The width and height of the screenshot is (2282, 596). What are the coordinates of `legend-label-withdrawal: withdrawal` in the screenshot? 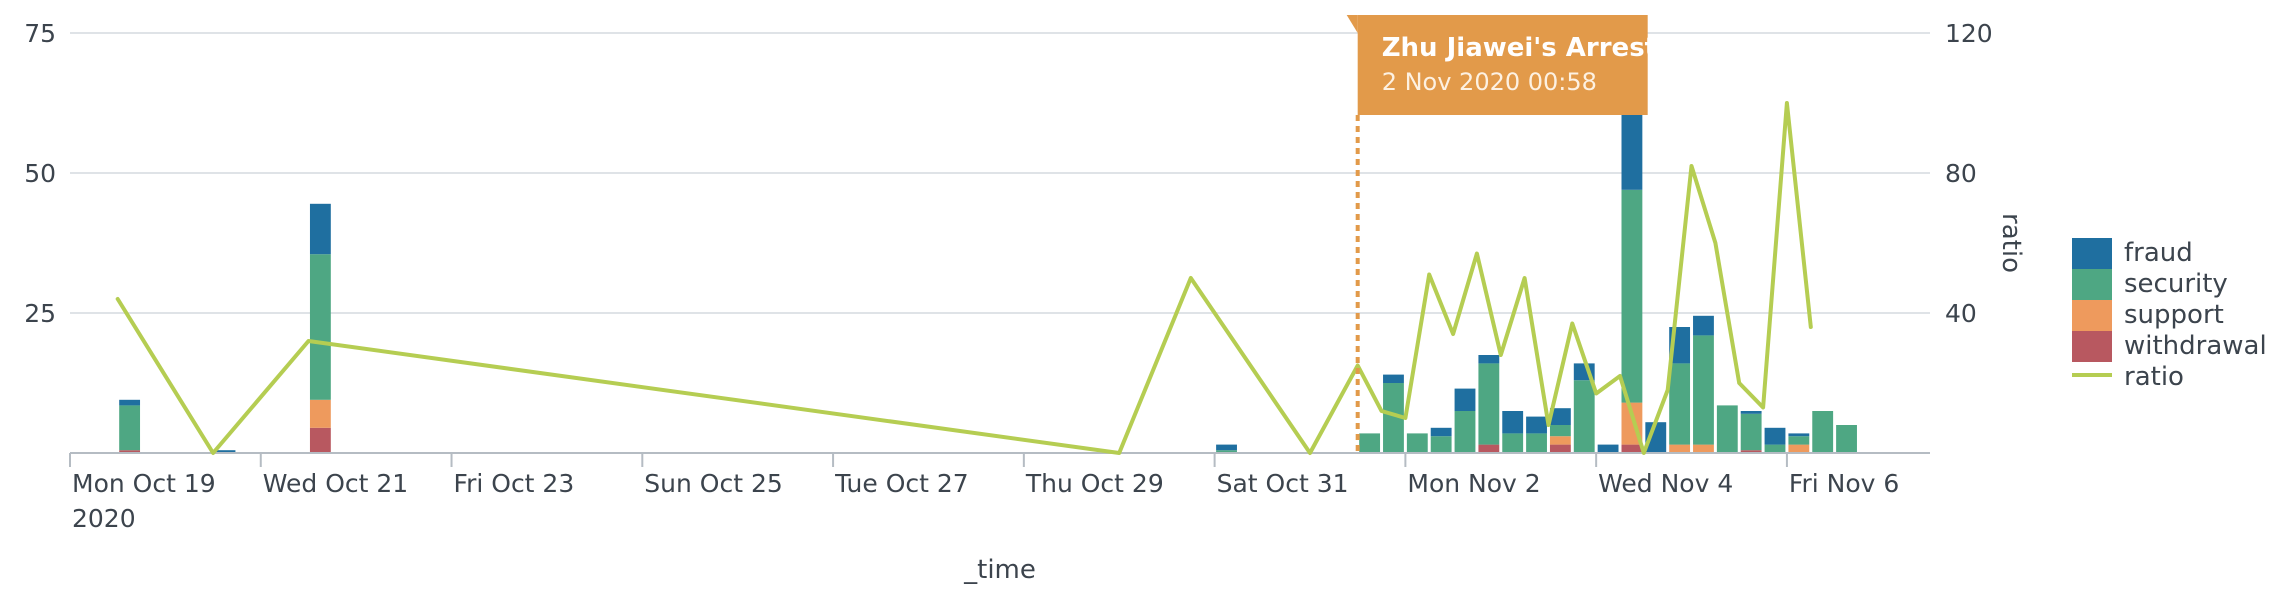 It's located at (2195, 346).